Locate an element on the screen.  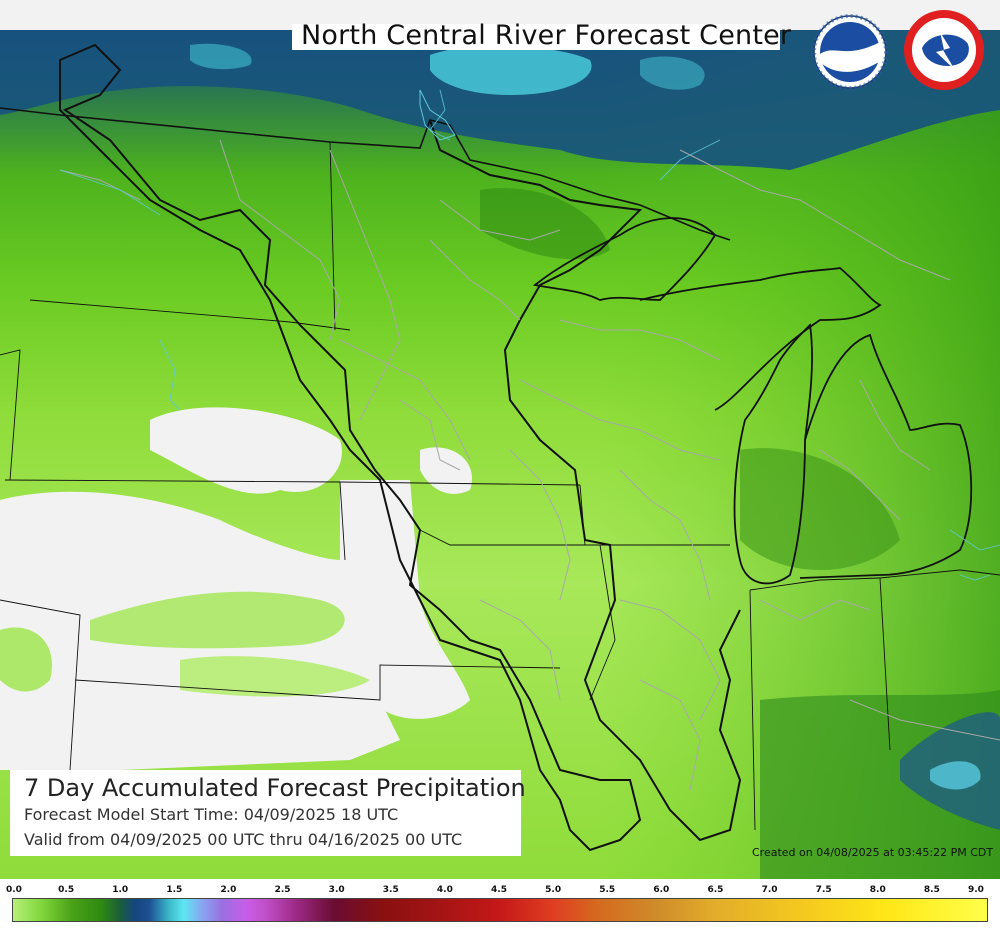
scale-tick-label: 5.5 is located at coordinates (607, 890).